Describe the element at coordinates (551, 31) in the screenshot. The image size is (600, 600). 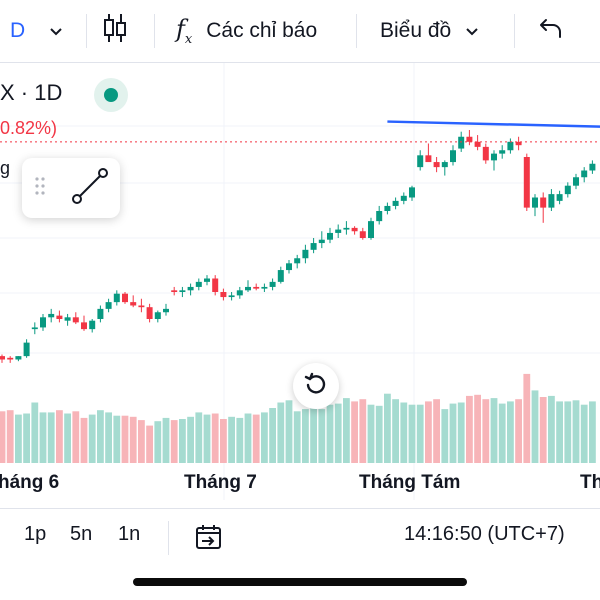
I see `undo-button` at that location.